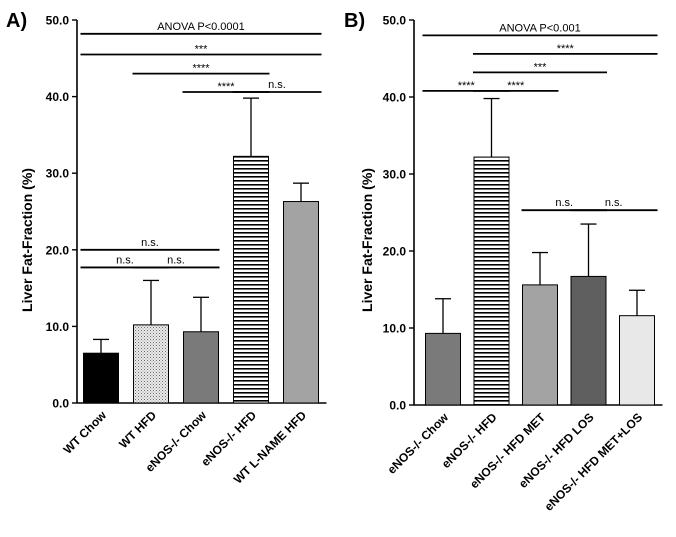  I want to click on x-tick-label: WT HFD, so click(137, 429).